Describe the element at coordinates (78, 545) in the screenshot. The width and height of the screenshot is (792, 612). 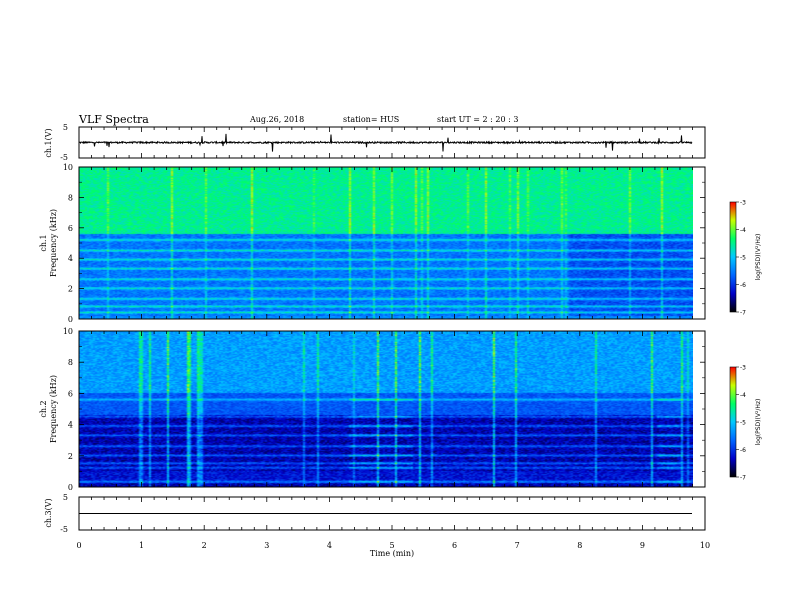
I see `x-tick-label: 0` at that location.